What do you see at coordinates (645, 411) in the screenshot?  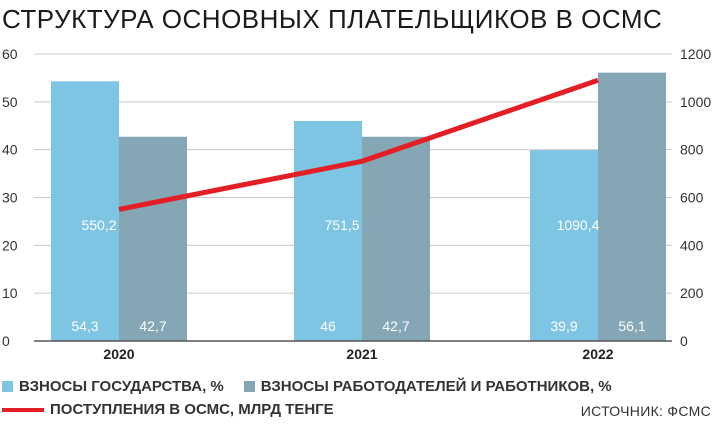 I see `source-note: ИСТОЧНИК: ФСМС` at bounding box center [645, 411].